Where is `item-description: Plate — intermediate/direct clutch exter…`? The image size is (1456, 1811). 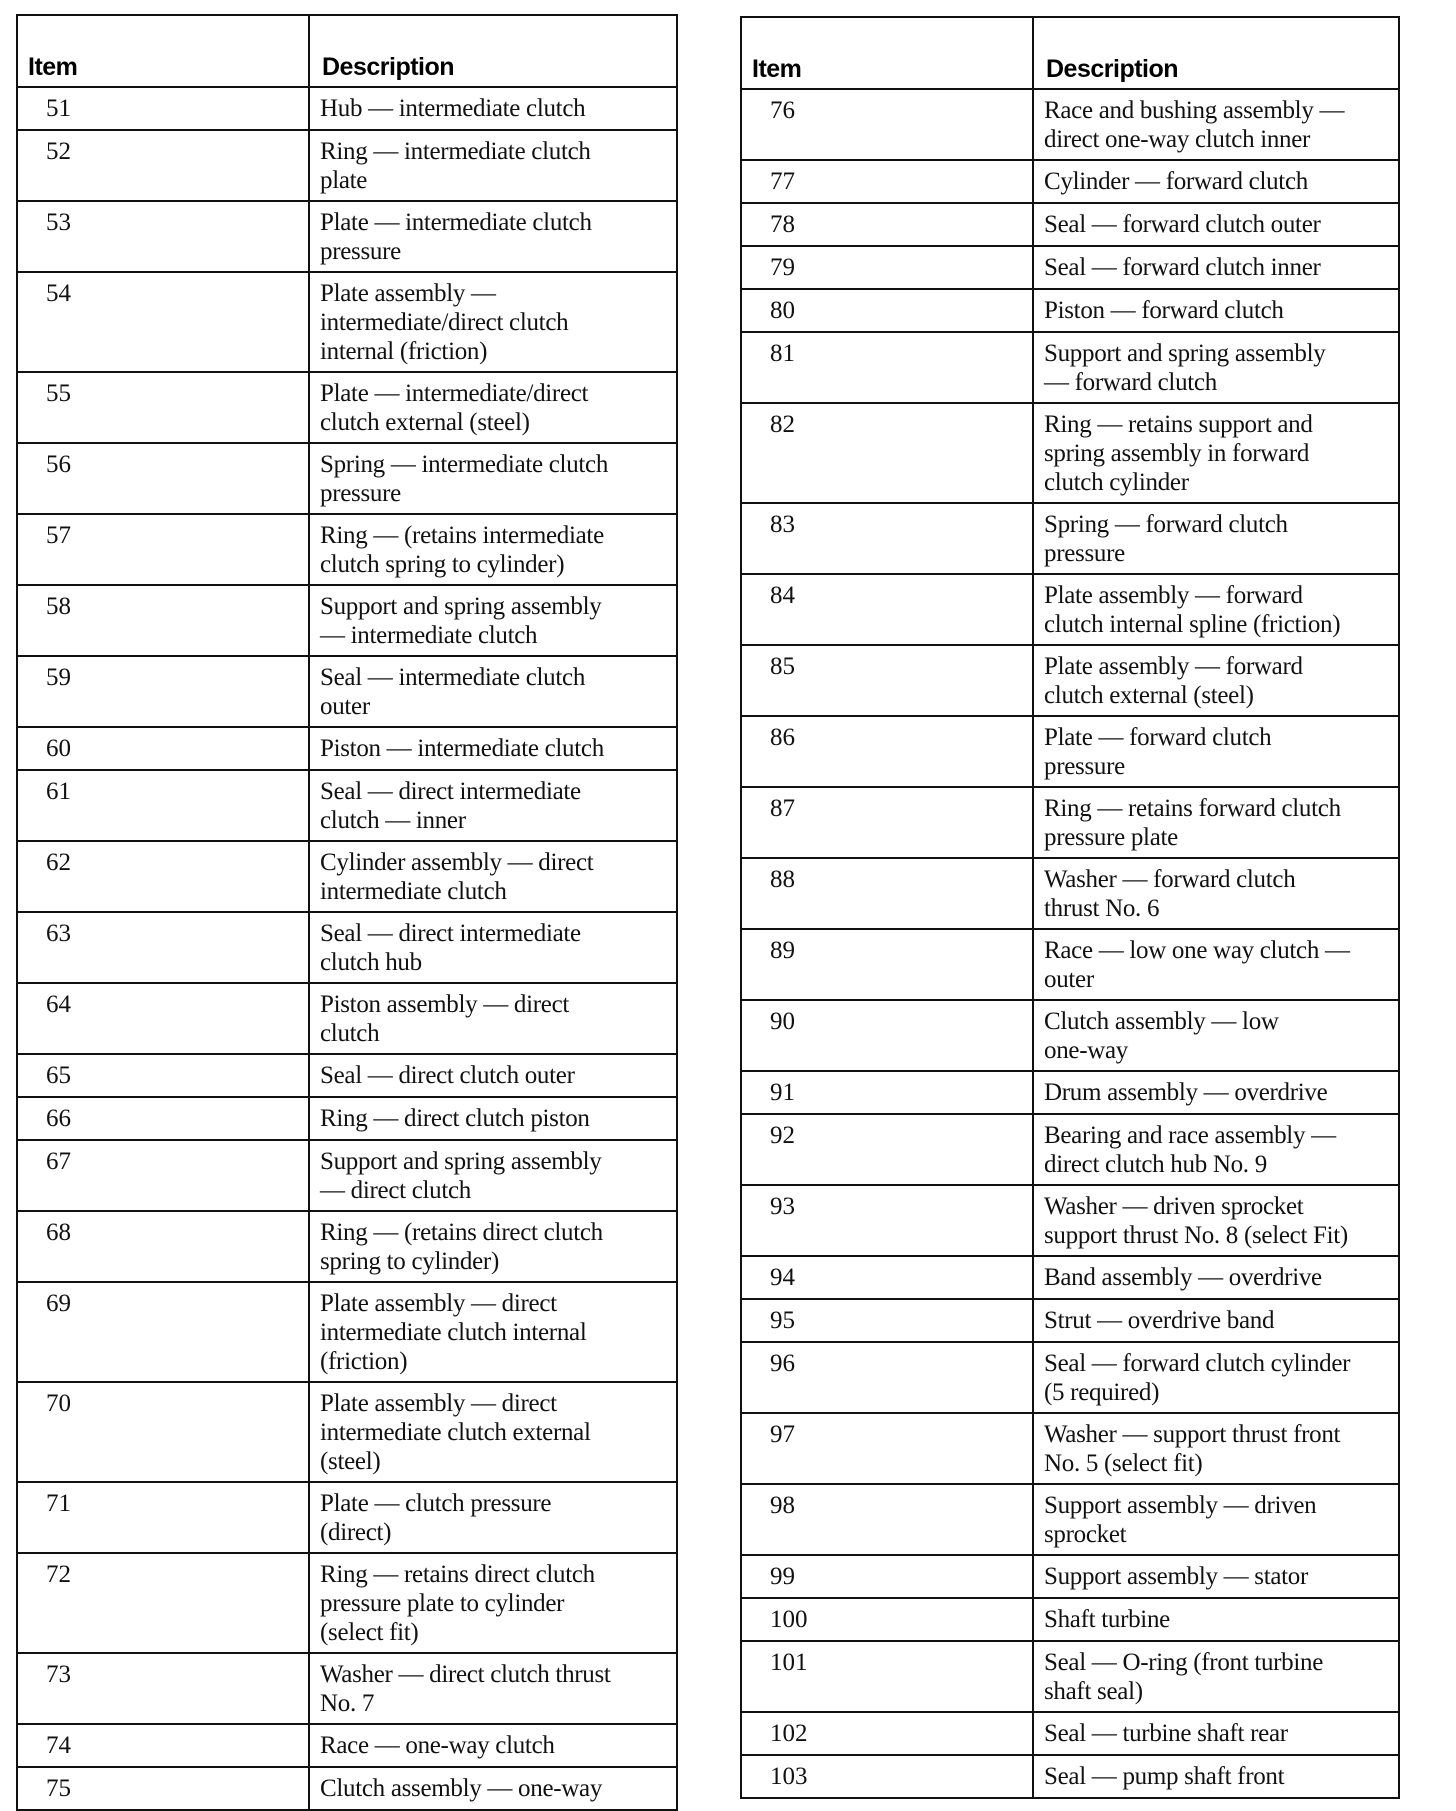 item-description: Plate — intermediate/direct clutch exter… is located at coordinates (493, 407).